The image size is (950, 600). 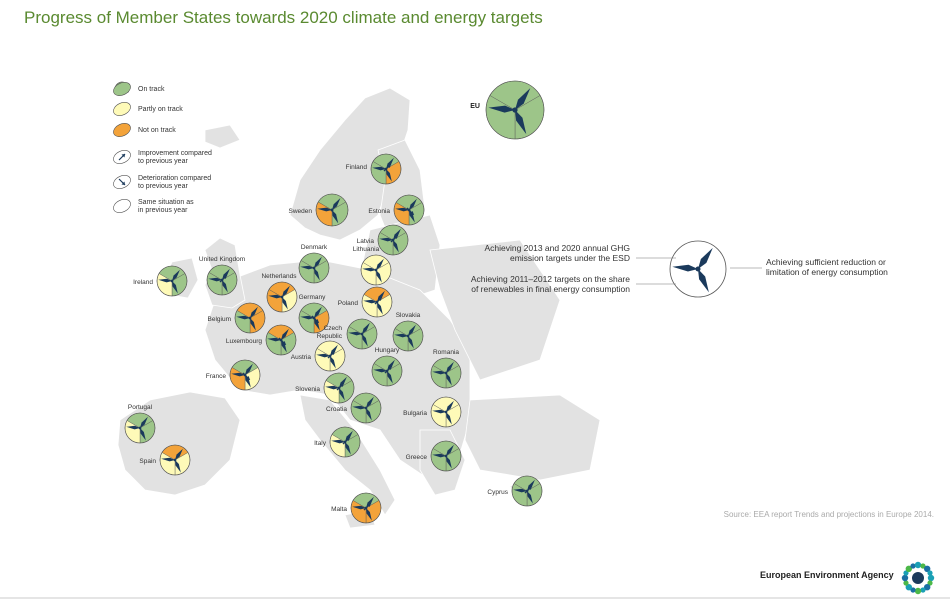 I want to click on turbine-slovenia: Slovenia, so click(x=325, y=388).